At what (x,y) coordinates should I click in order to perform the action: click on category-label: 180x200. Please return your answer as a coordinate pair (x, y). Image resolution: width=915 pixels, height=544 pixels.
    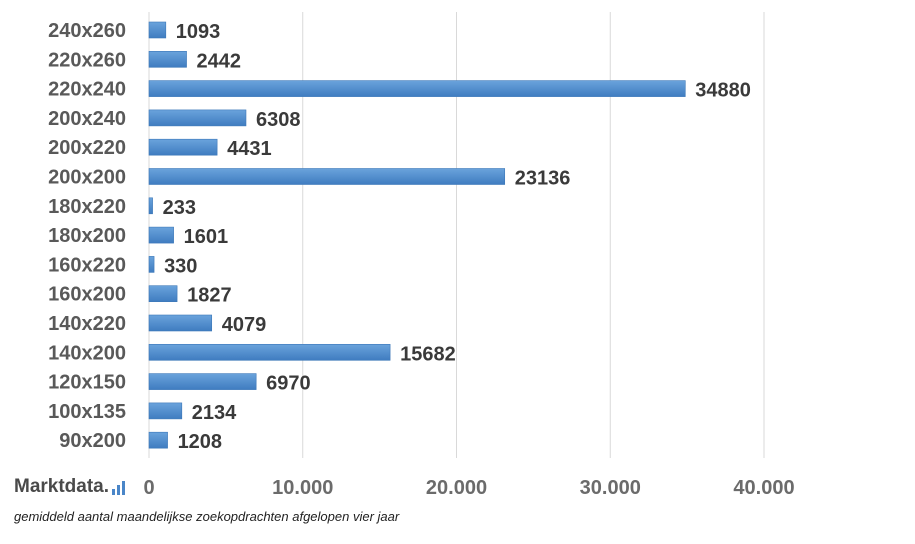
    Looking at the image, I should click on (87, 236).